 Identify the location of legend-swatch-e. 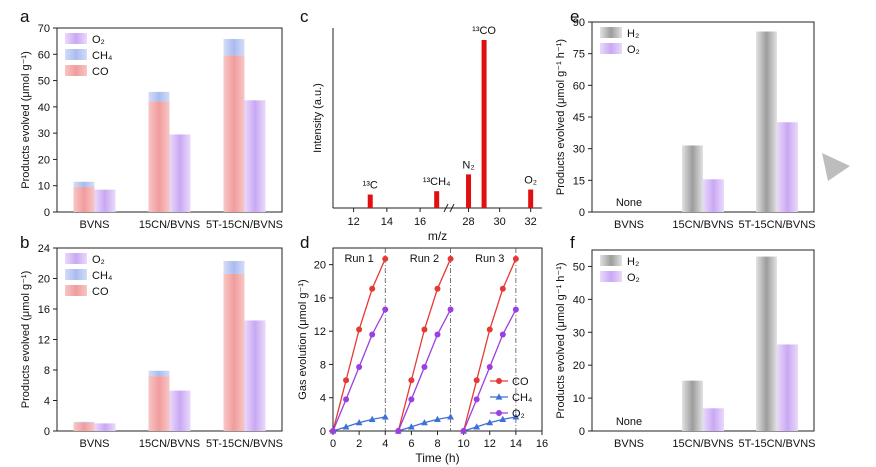
(611, 32).